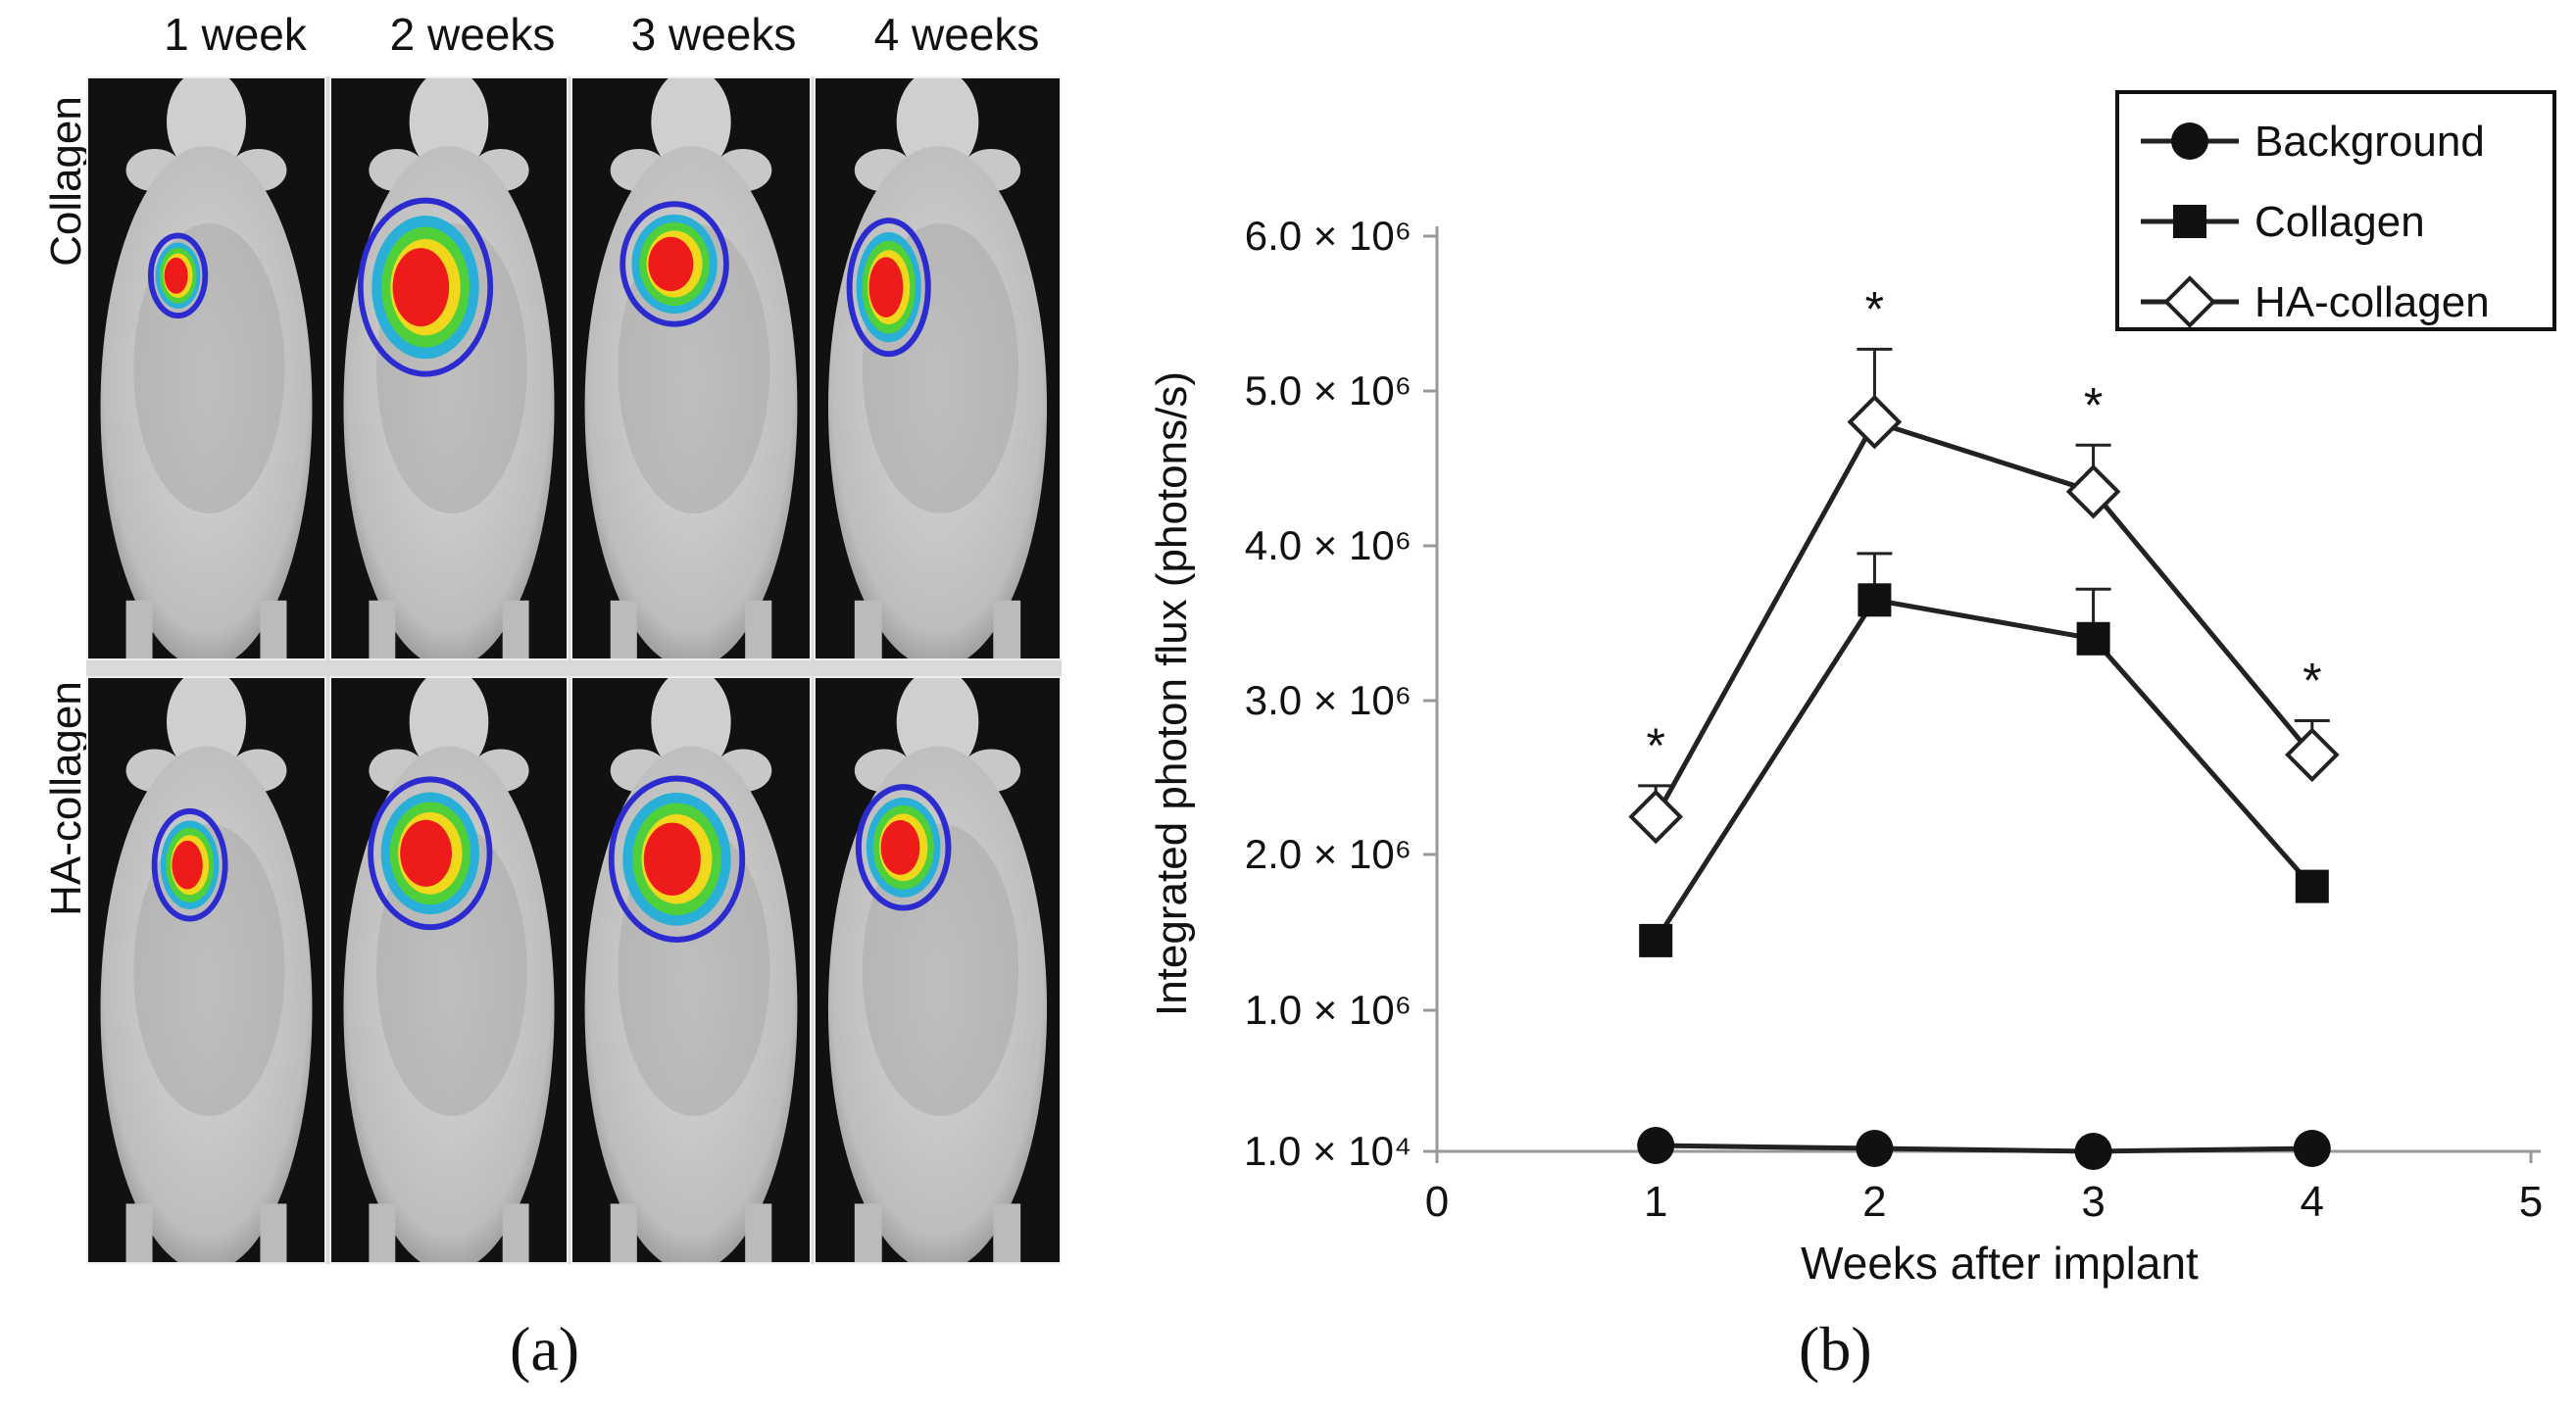  I want to click on x-axis-title: Weeks after implant, so click(2000, 1263).